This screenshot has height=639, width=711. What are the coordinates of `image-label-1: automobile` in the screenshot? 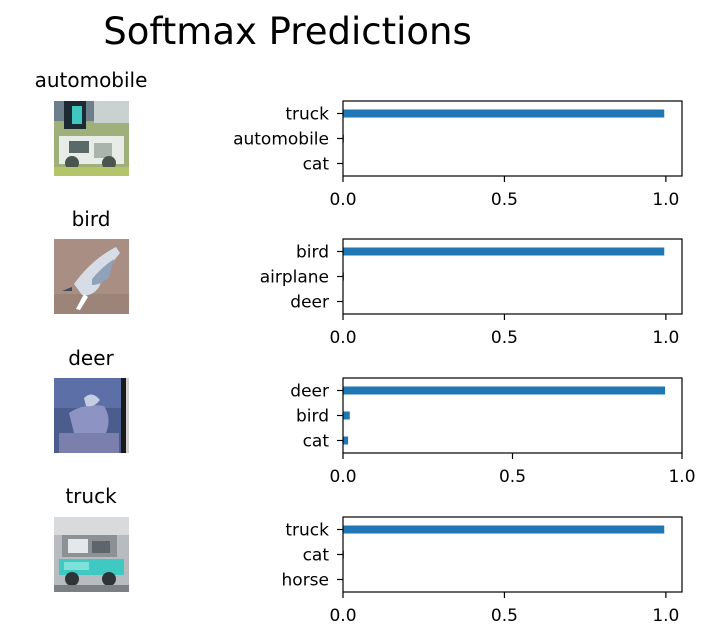 It's located at (91, 80).